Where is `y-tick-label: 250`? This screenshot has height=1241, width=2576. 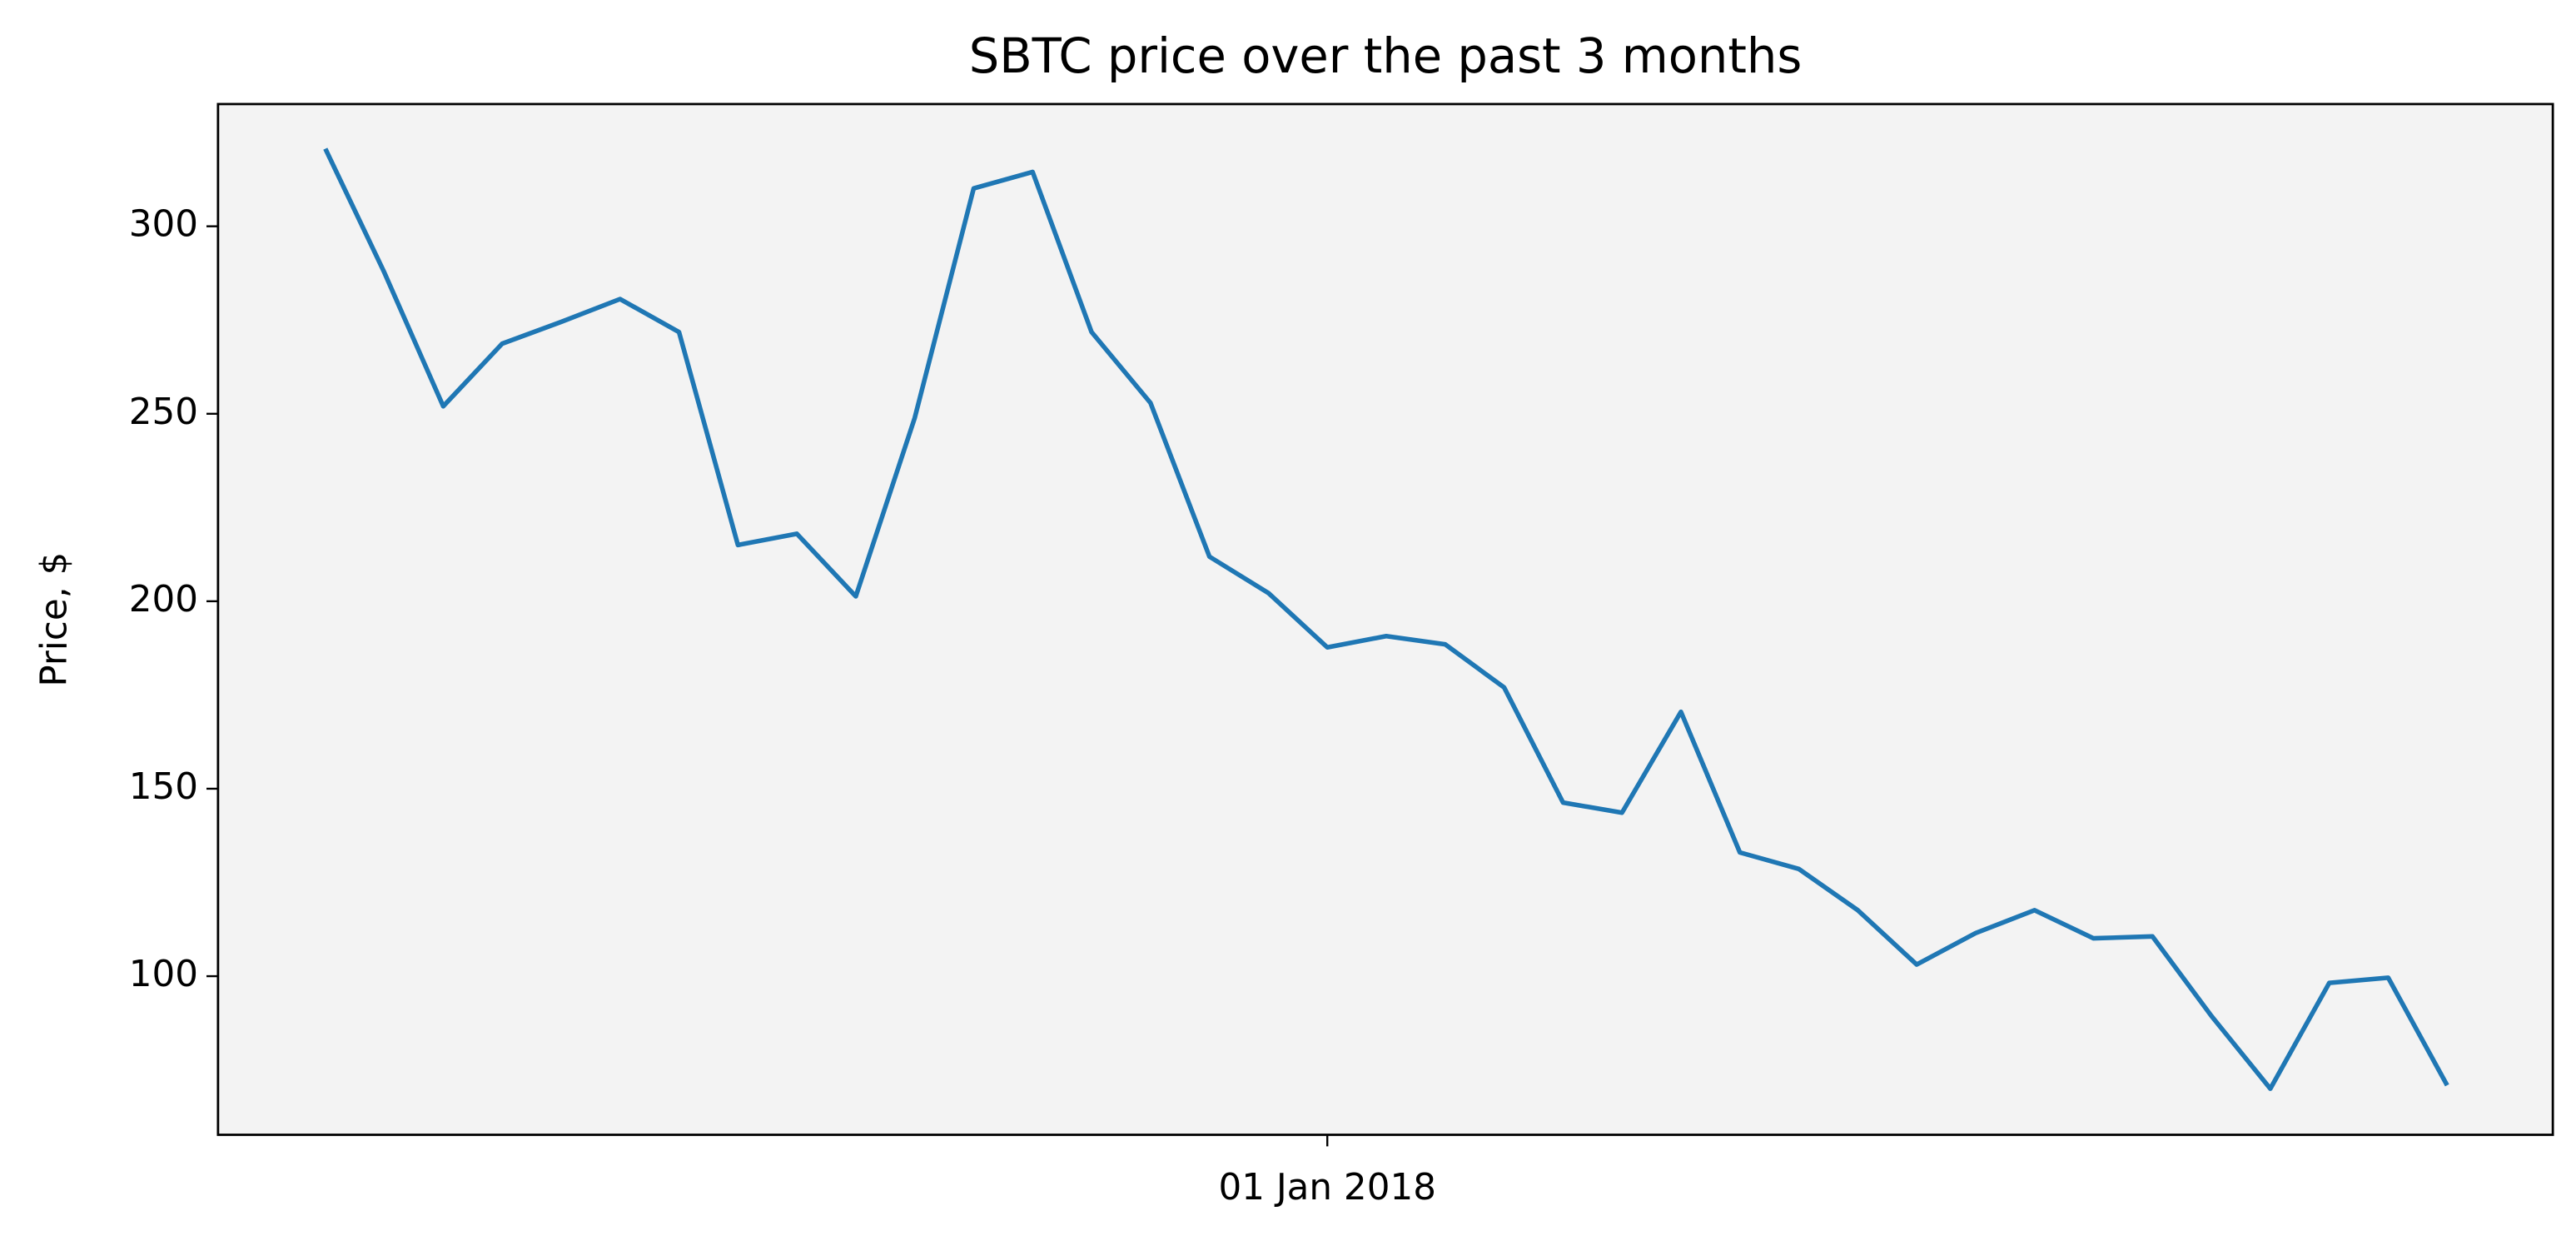
y-tick-label: 250 is located at coordinates (163, 412).